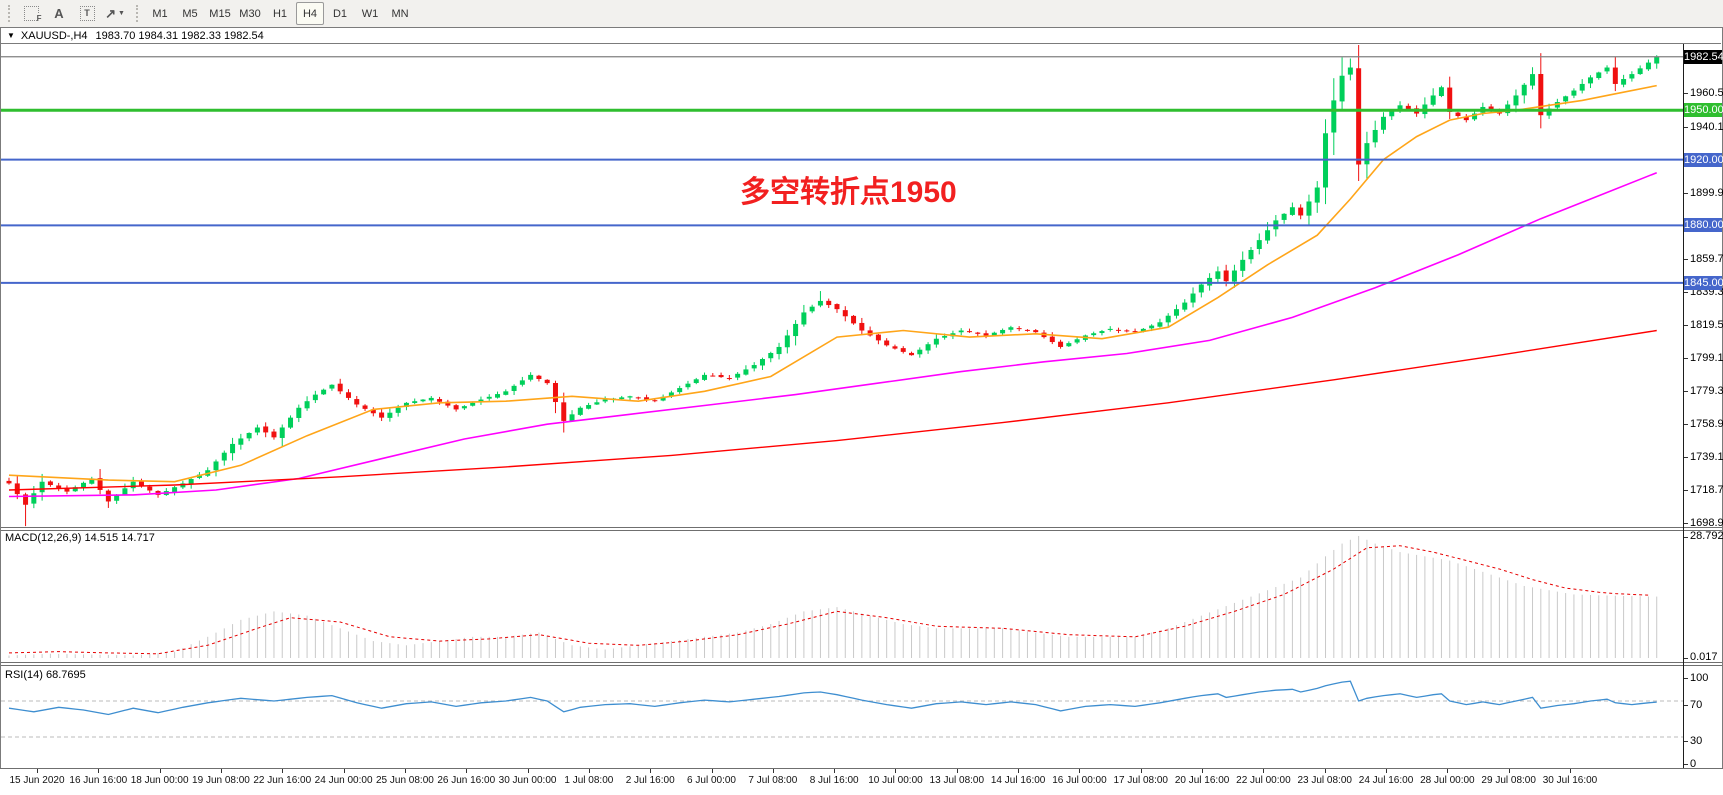  I want to click on chart-text-annotation: 多空转折点1950, so click(848, 192).